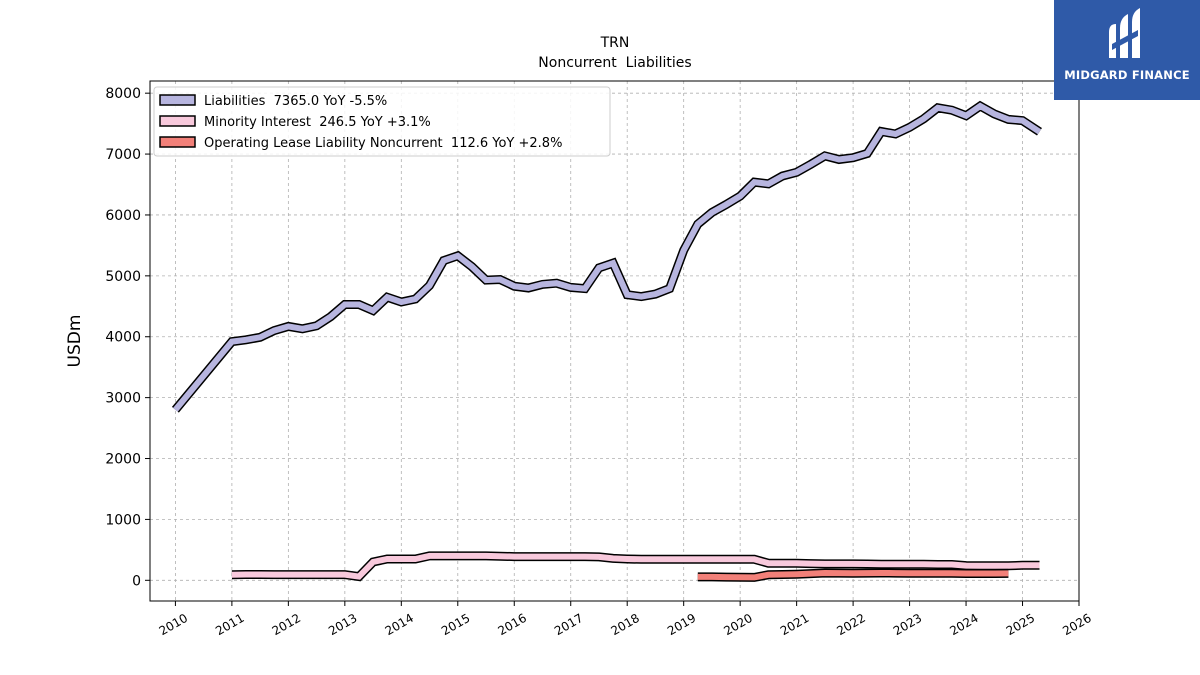 The image size is (1200, 675). Describe the element at coordinates (794, 624) in the screenshot. I see `x-tick-label: 2021` at that location.